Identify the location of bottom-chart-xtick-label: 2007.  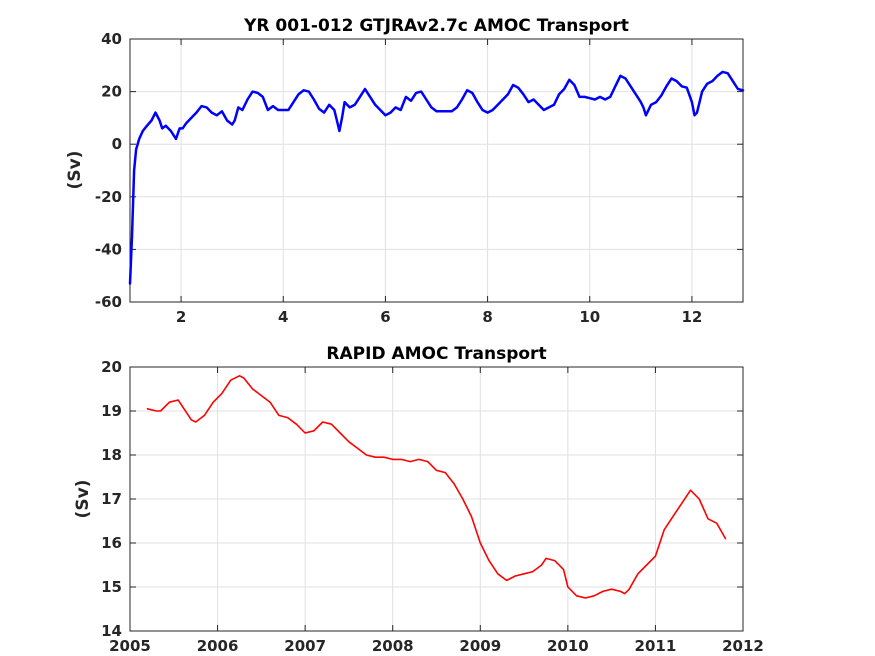
(305, 646).